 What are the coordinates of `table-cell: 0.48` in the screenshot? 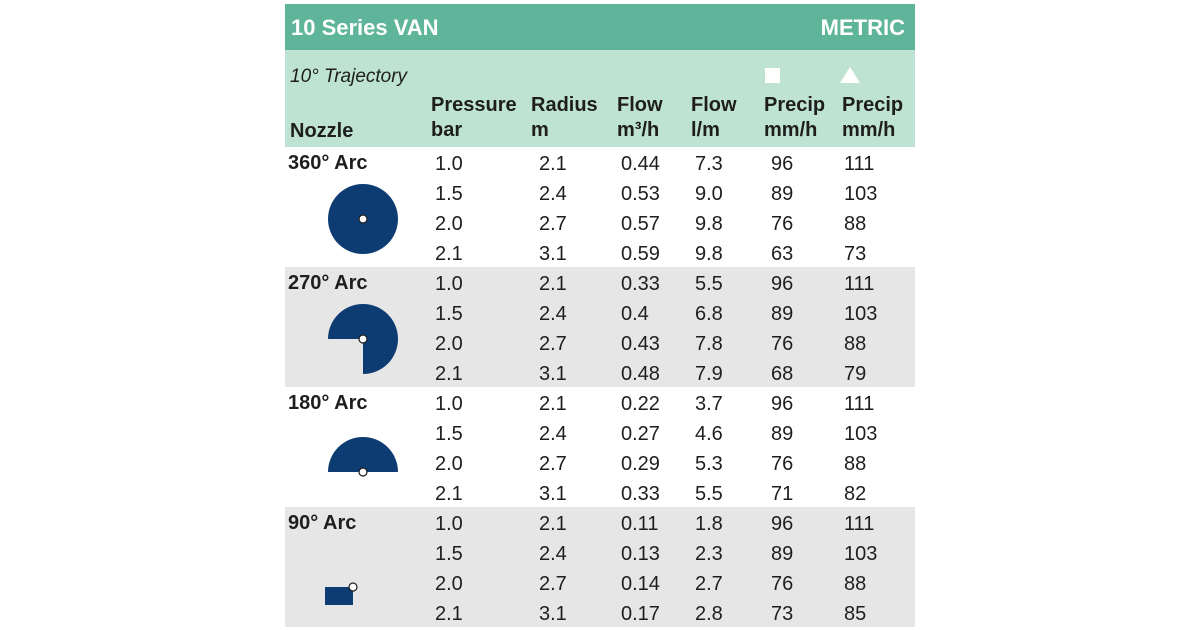 It's located at (640, 374).